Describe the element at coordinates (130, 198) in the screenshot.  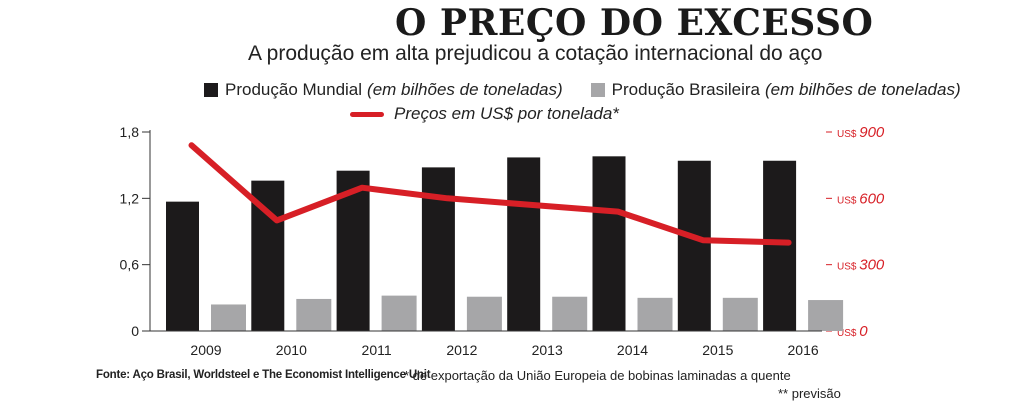
I see `y-tick-label-left: 1,2` at that location.